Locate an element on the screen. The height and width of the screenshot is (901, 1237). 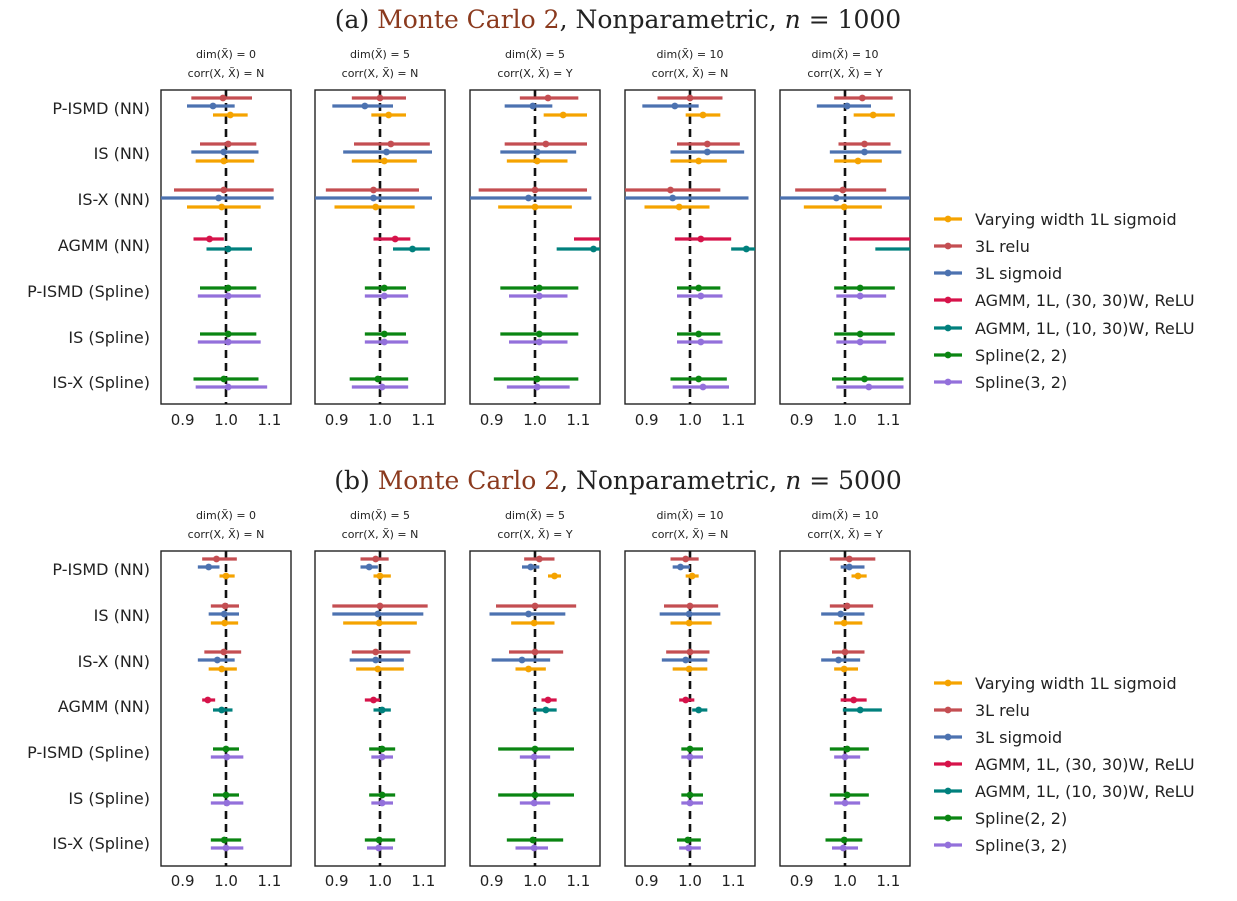
legend-item: Spline(3, 2) is located at coordinates (1000, 845).